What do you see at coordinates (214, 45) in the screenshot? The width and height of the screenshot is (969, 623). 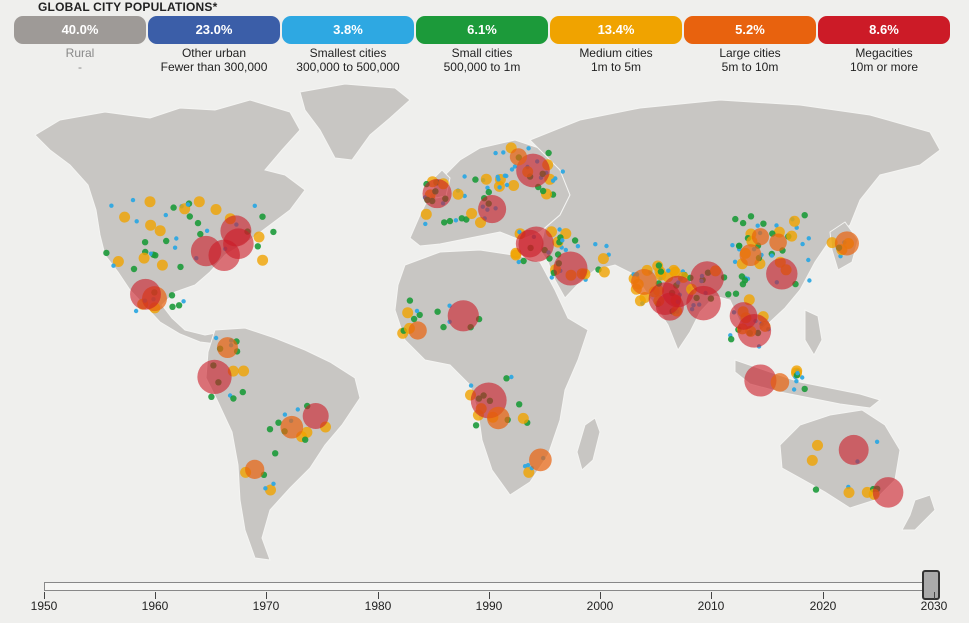 I see `legend-item-other-urban: 23.0% Other urban Fewer than 300,000` at bounding box center [214, 45].